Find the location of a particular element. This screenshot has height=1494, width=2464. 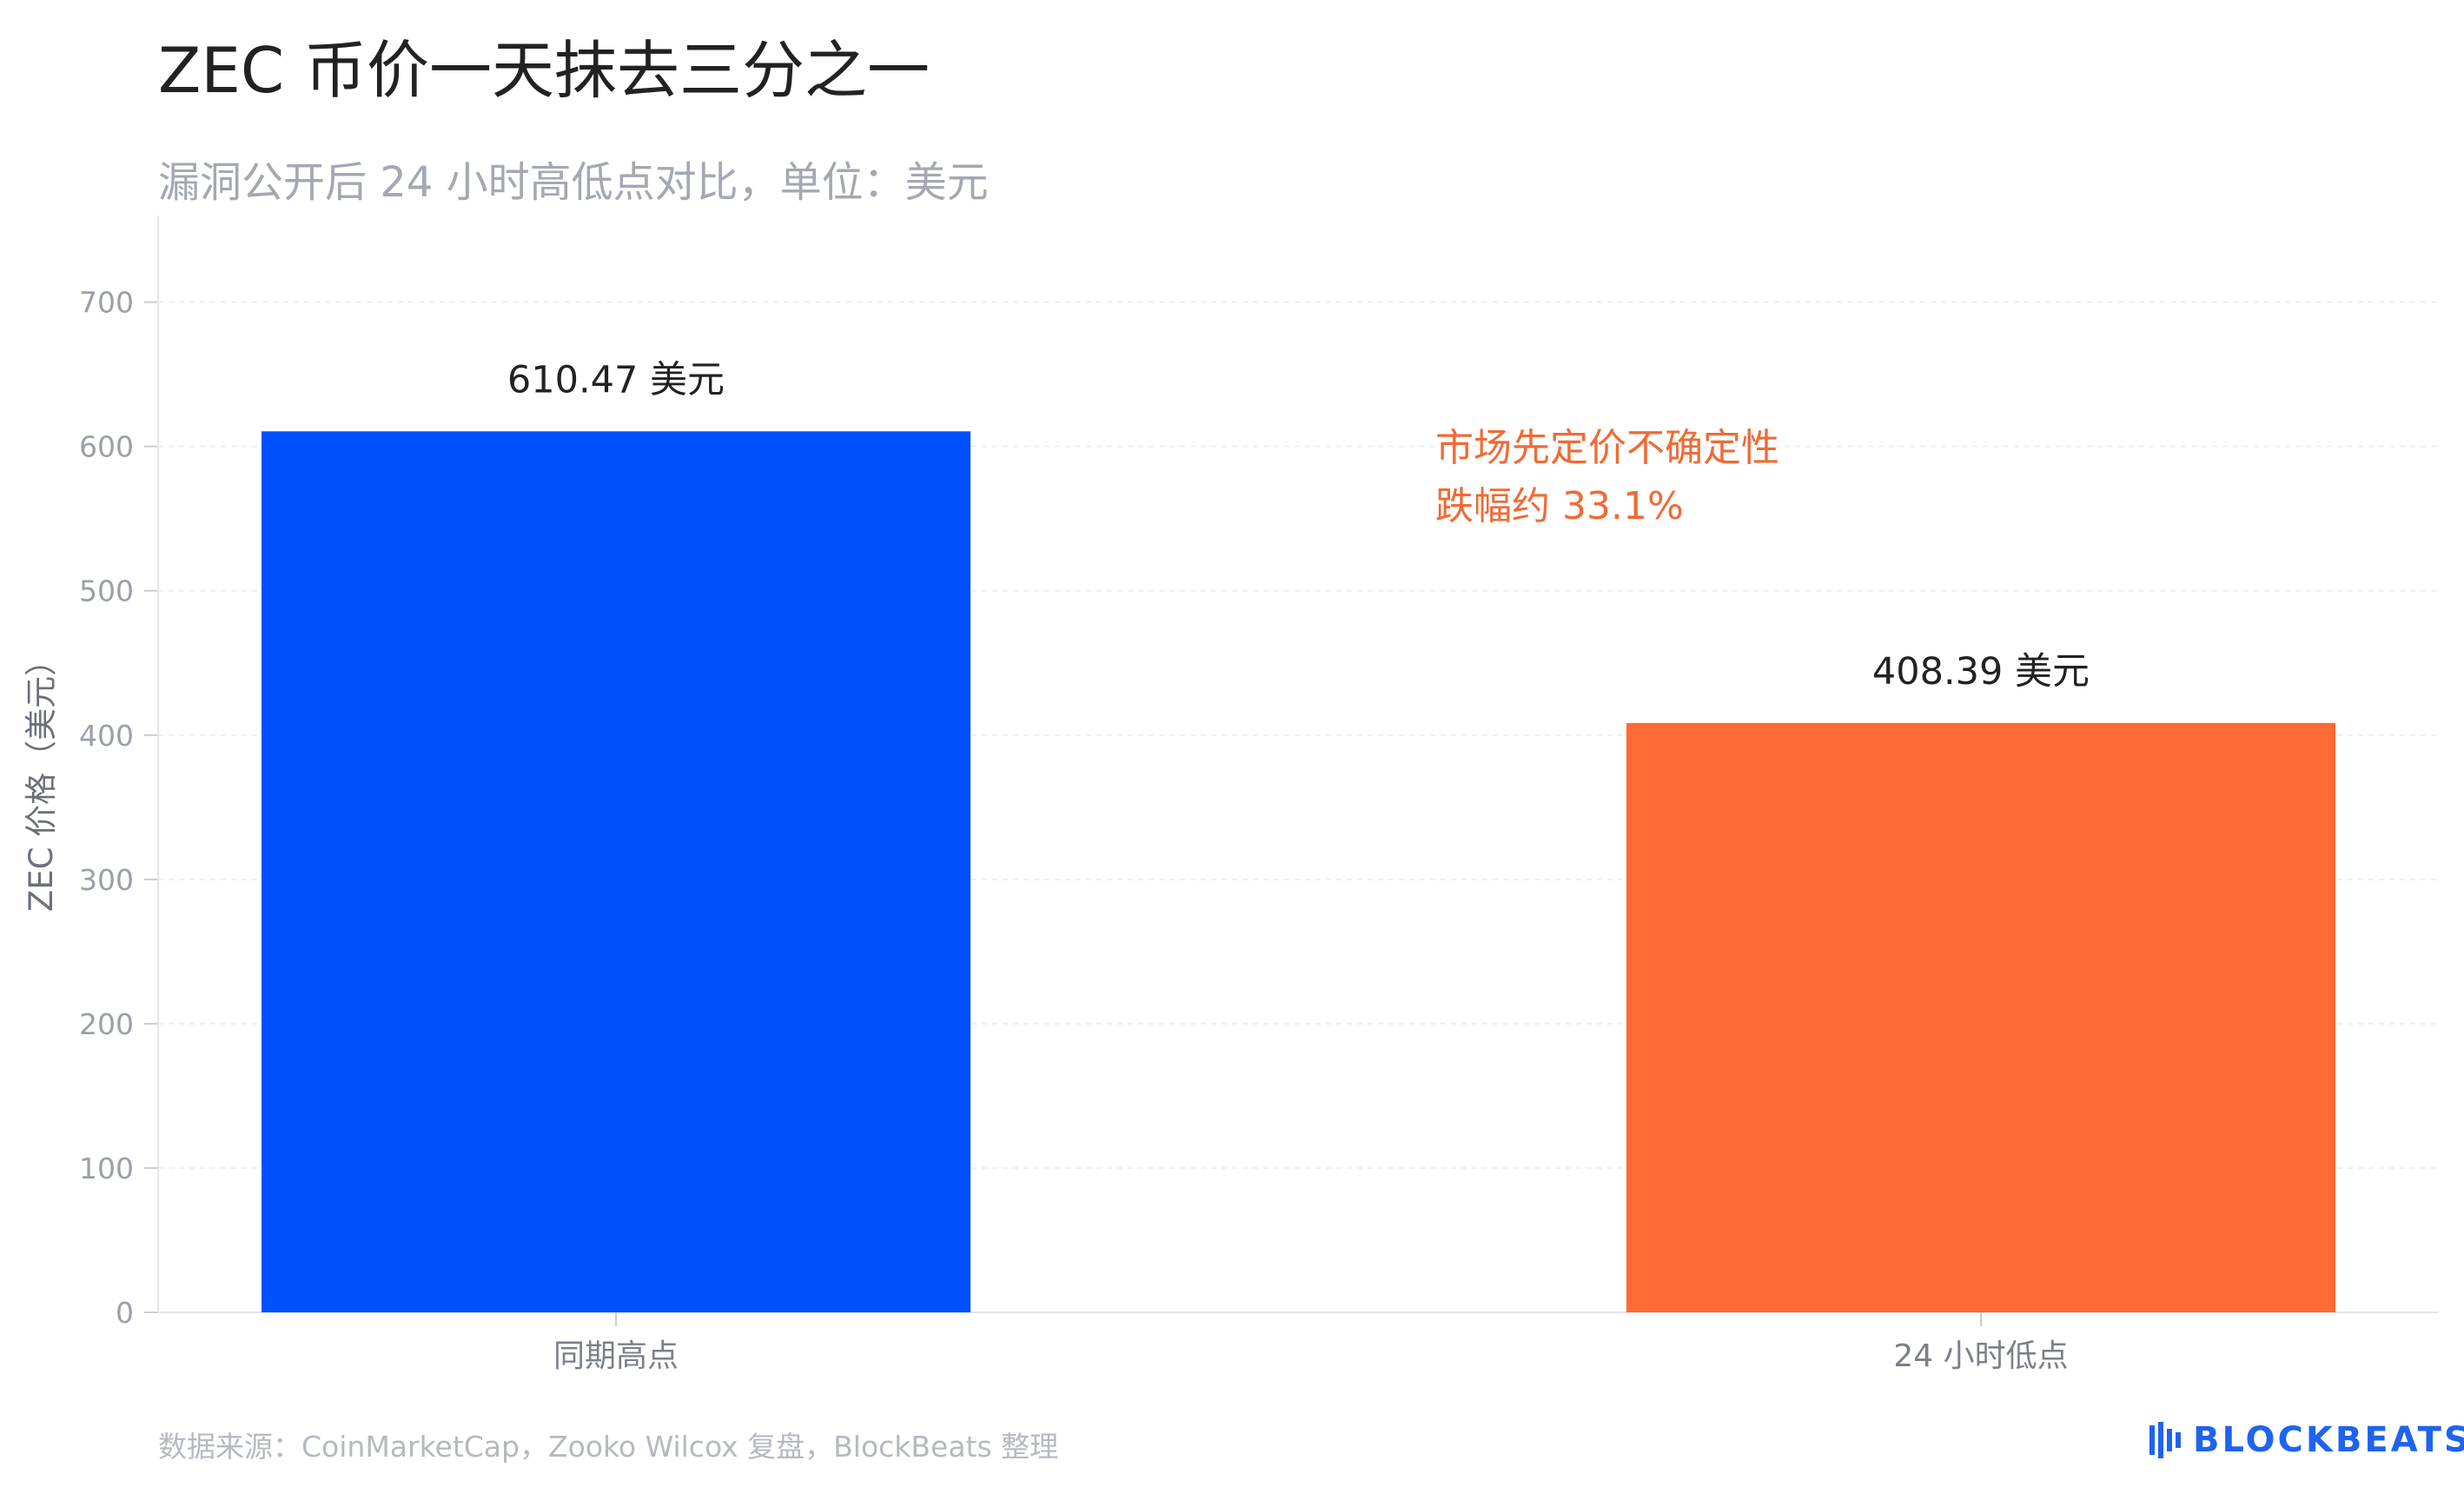

y-axis-label: ZEC 价格（美元） is located at coordinates (41, 778).